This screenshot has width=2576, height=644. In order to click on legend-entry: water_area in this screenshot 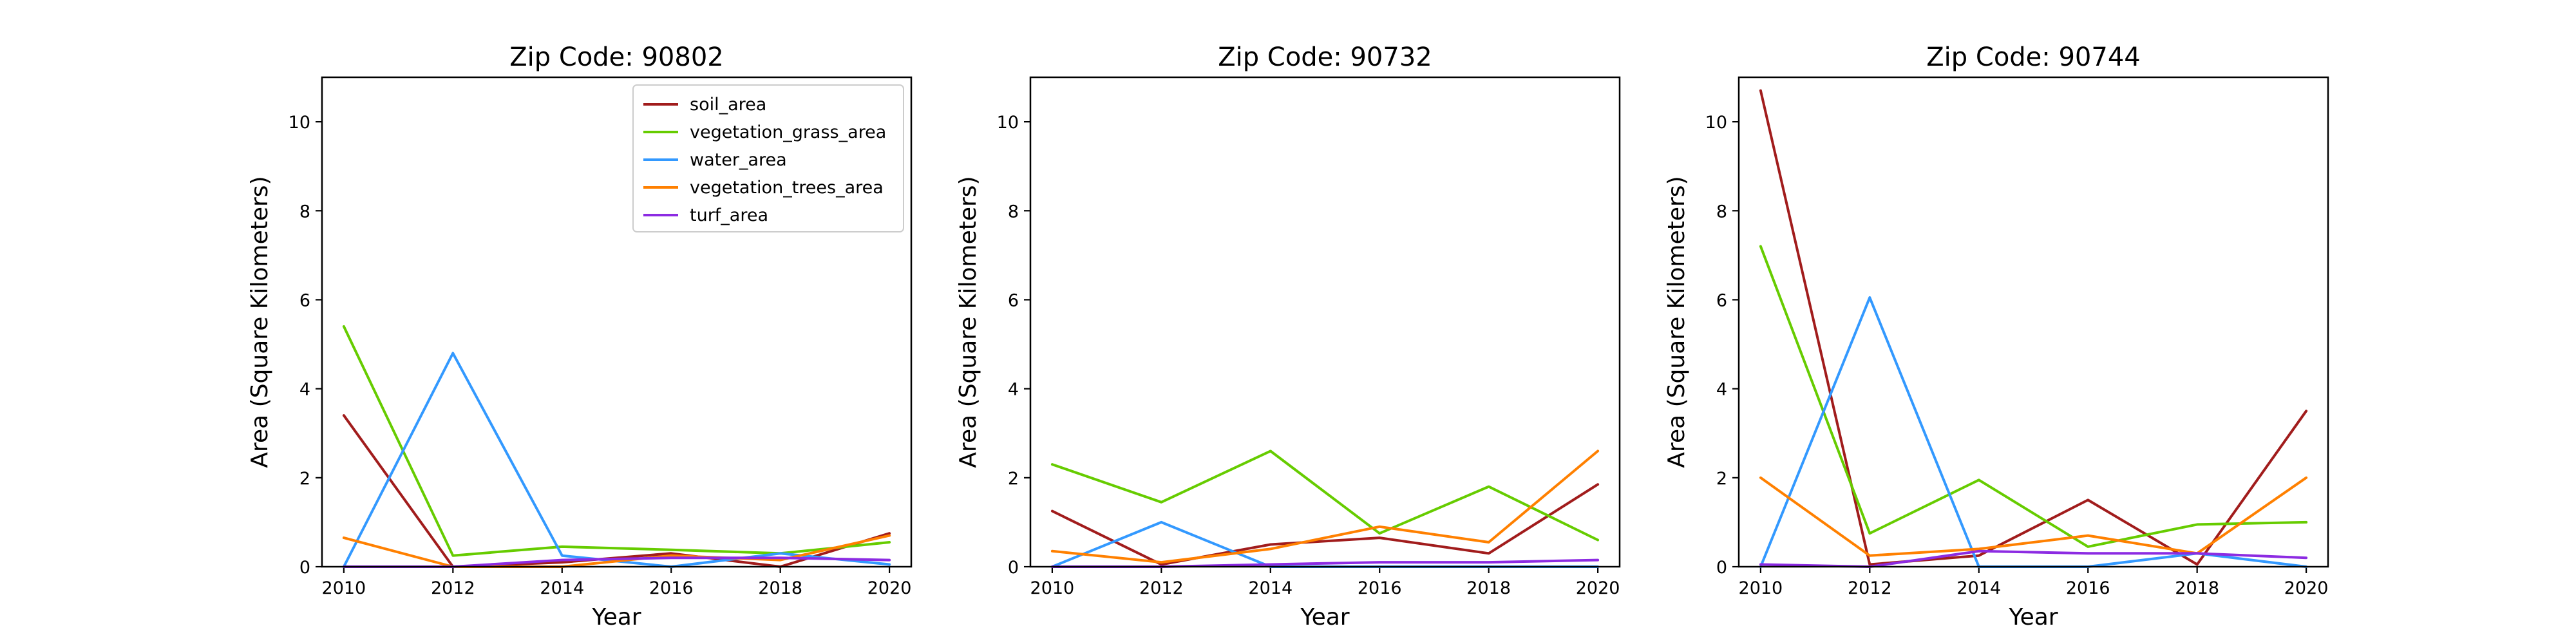, I will do `click(739, 160)`.